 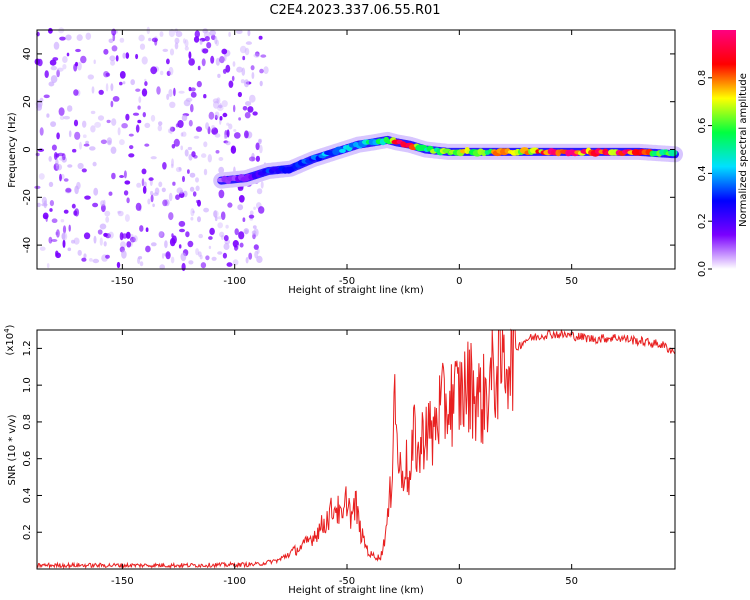 I want to click on colorbar-tick-label: 0.2, so click(x=702, y=221).